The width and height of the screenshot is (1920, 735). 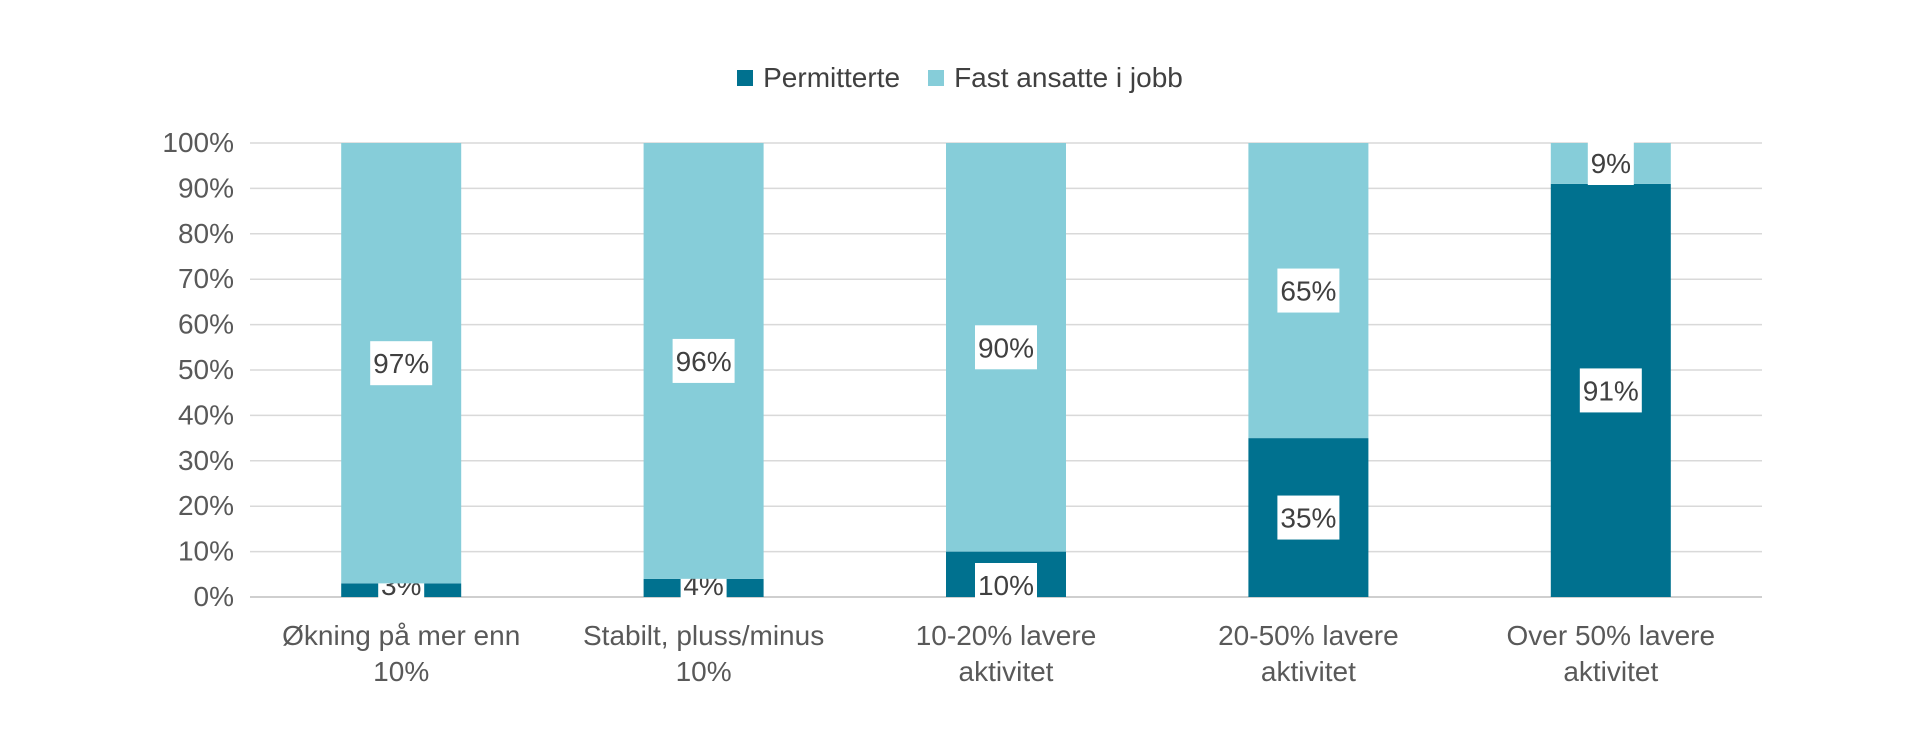 I want to click on y-tick-label: 30%, so click(x=206, y=460).